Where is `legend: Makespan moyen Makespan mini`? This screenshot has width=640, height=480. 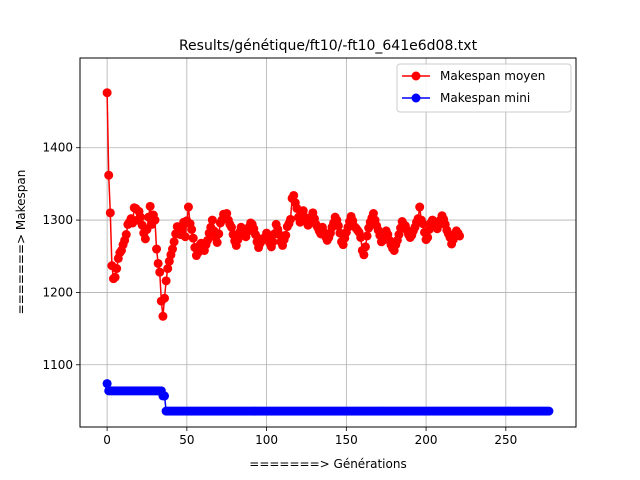
legend: Makespan moyen Makespan mini is located at coordinates (484, 88).